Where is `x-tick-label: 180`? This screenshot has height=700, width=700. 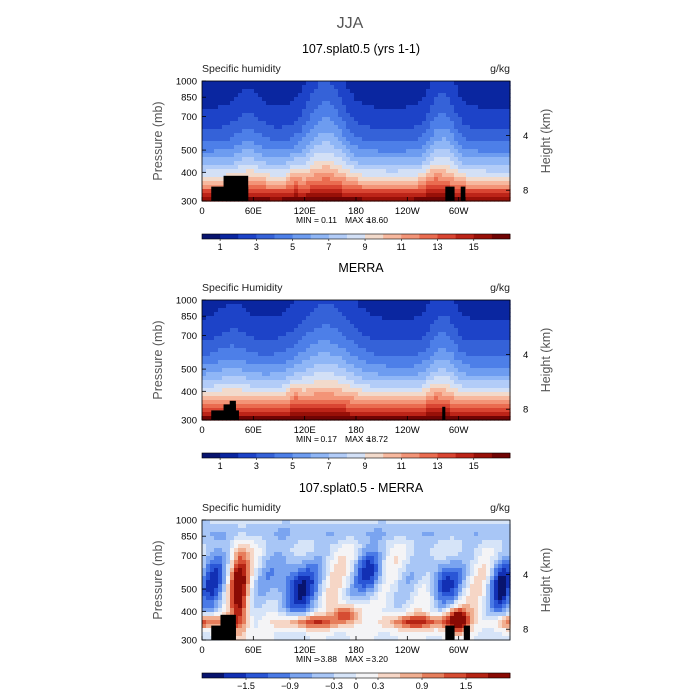
x-tick-label: 180 is located at coordinates (356, 430).